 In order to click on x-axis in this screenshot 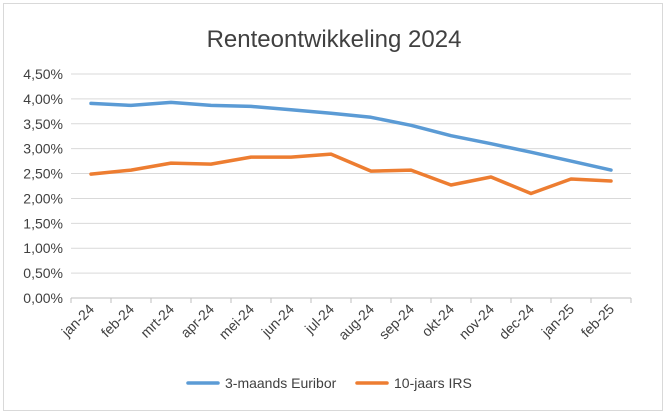, I will do `click(351, 300)`.